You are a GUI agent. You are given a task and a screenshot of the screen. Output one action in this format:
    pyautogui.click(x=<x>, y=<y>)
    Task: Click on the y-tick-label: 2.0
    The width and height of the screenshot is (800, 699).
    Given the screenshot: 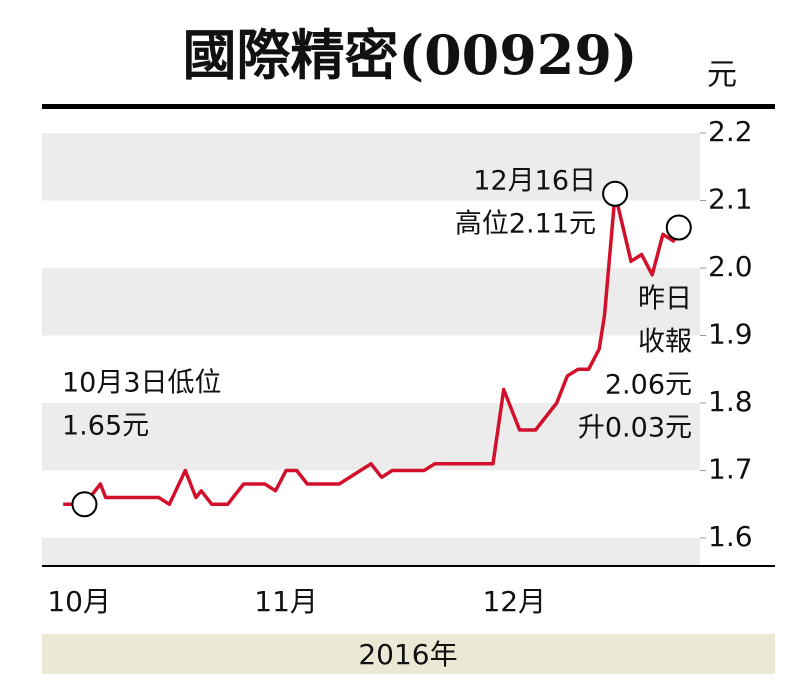 What is the action you would take?
    pyautogui.click(x=730, y=266)
    